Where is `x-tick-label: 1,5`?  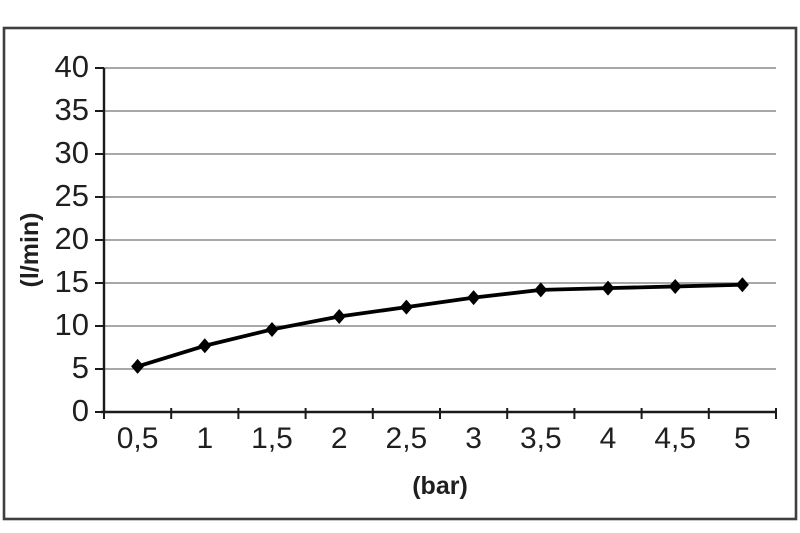 x-tick-label: 1,5 is located at coordinates (272, 438).